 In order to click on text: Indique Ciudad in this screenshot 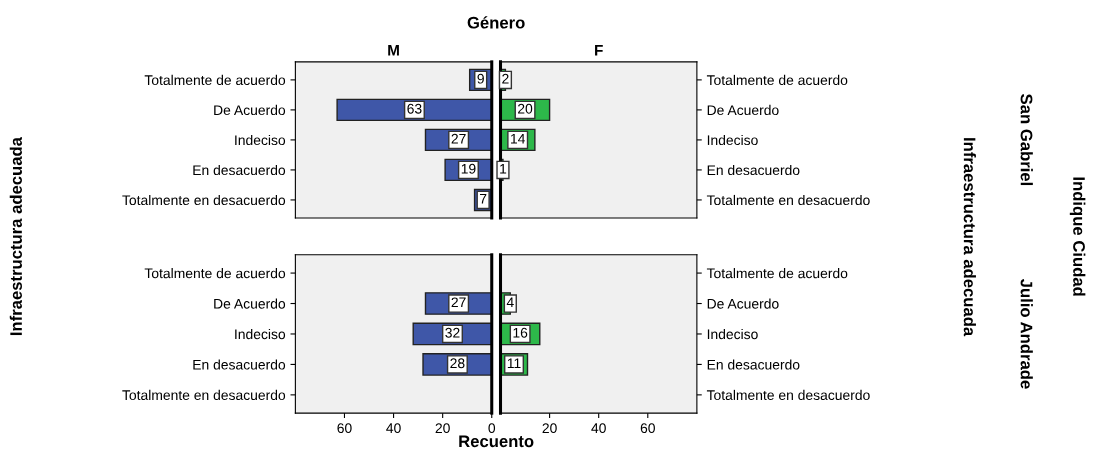, I will do `click(1077, 236)`.